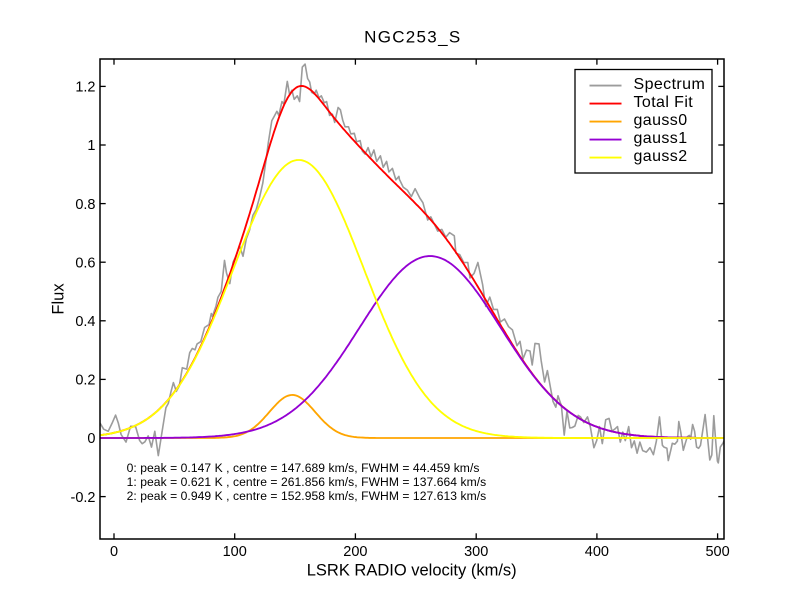  What do you see at coordinates (85, 381) in the screenshot?
I see `svg-text: 0.2` at bounding box center [85, 381].